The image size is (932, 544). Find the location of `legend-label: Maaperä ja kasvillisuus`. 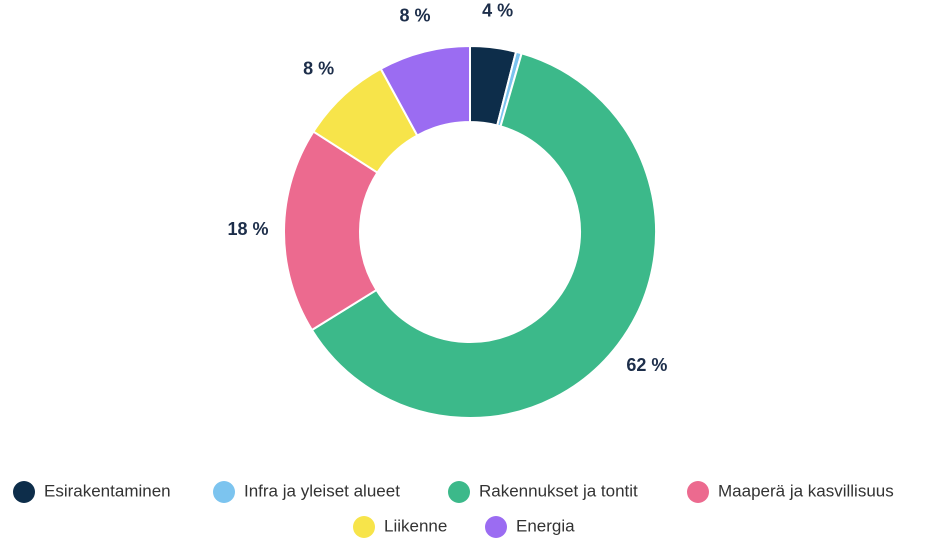

legend-label: Maaperä ja kasvillisuus is located at coordinates (806, 490).